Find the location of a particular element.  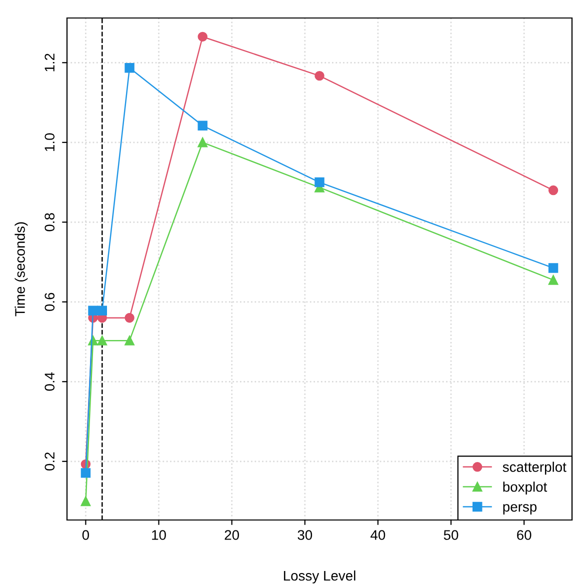

x-tick-label: 10 is located at coordinates (159, 535).